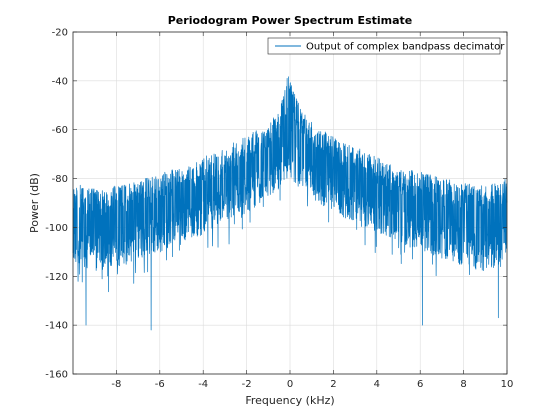 This screenshot has width=560, height=420. Describe the element at coordinates (333, 384) in the screenshot. I see `x-tick-label: 2` at that location.